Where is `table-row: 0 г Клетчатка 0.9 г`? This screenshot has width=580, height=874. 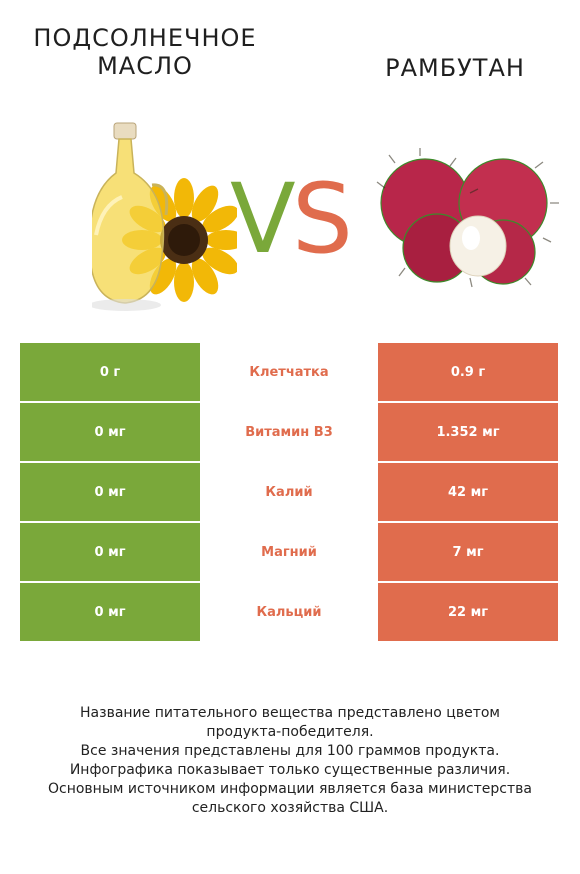 table-row: 0 г Клетчатка 0.9 г is located at coordinates (289, 373).